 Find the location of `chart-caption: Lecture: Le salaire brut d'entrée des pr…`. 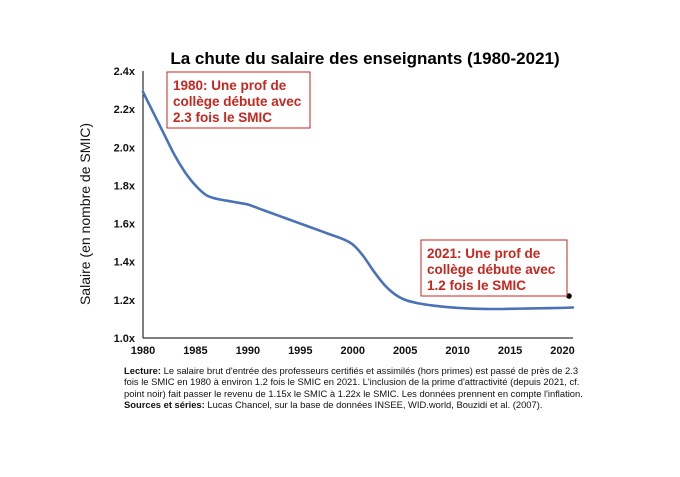

chart-caption: Lecture: Le salaire brut d'entrée des pr… is located at coordinates (359, 388).